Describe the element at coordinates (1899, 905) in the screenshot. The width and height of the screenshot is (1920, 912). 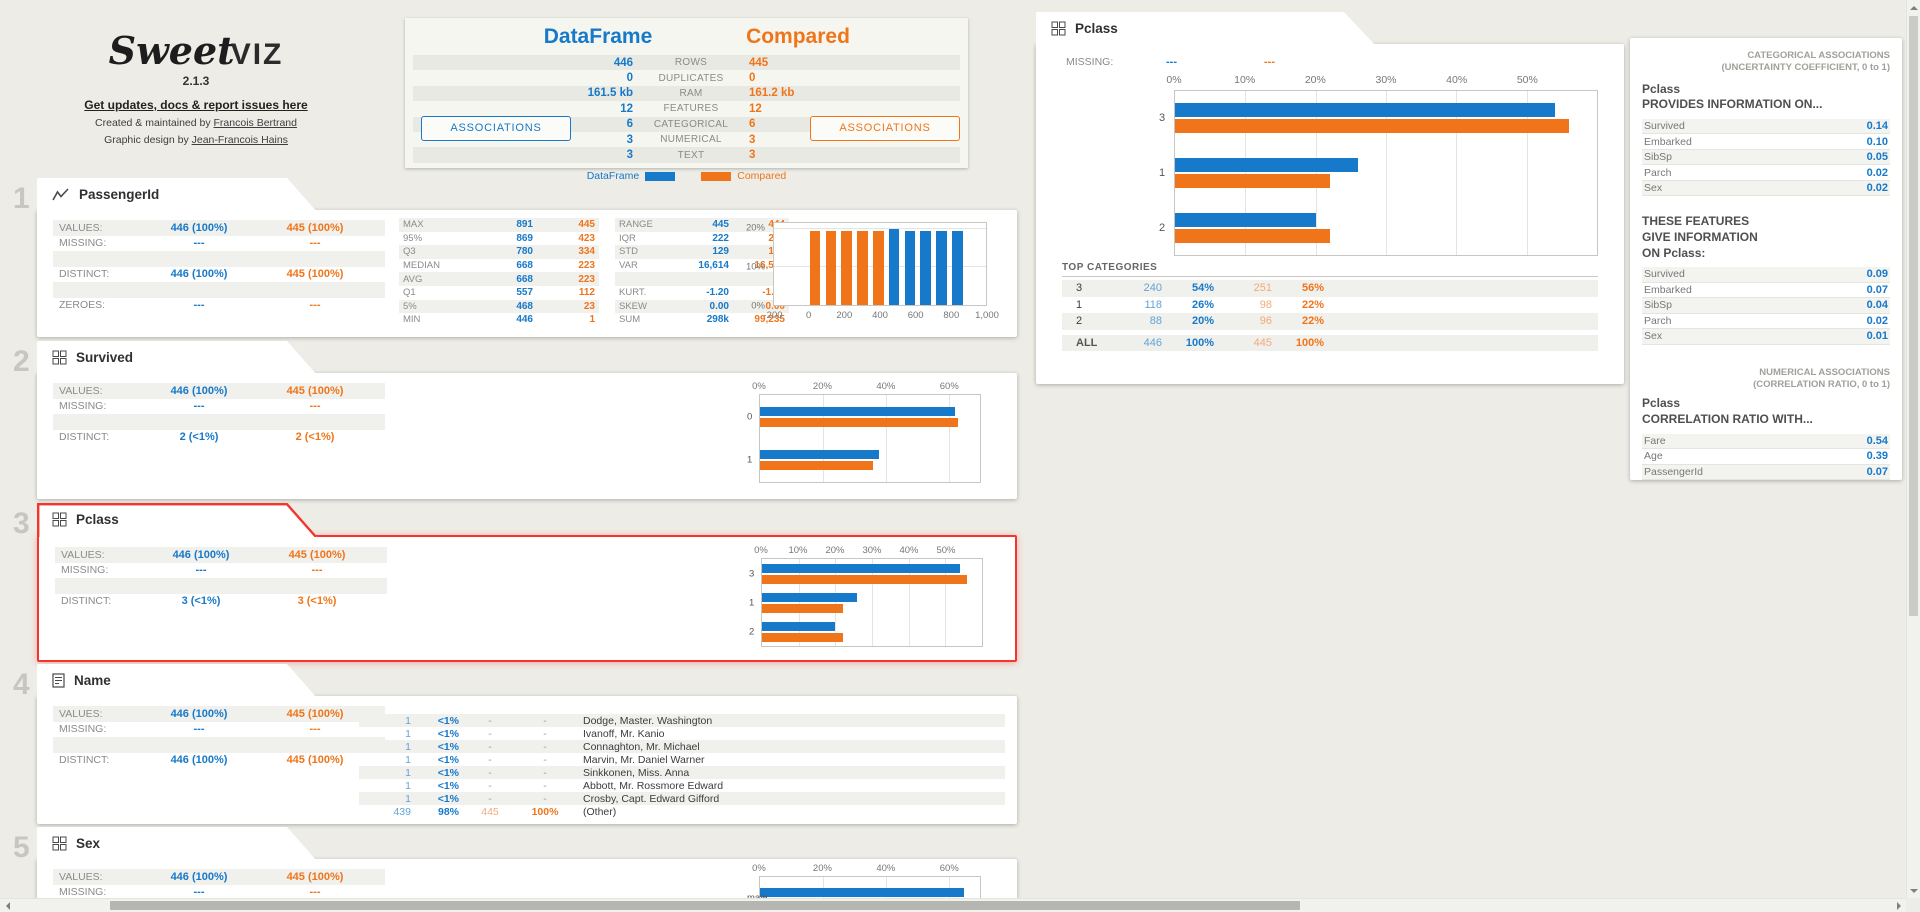
I see `scroll-right-arrow` at that location.